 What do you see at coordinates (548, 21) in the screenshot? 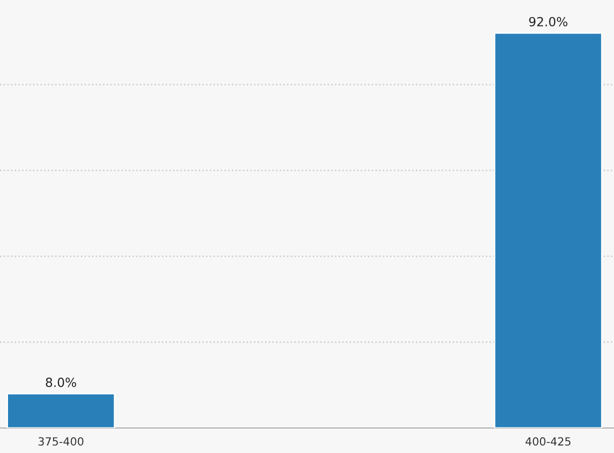
I see `data-label: 92.0%` at bounding box center [548, 21].